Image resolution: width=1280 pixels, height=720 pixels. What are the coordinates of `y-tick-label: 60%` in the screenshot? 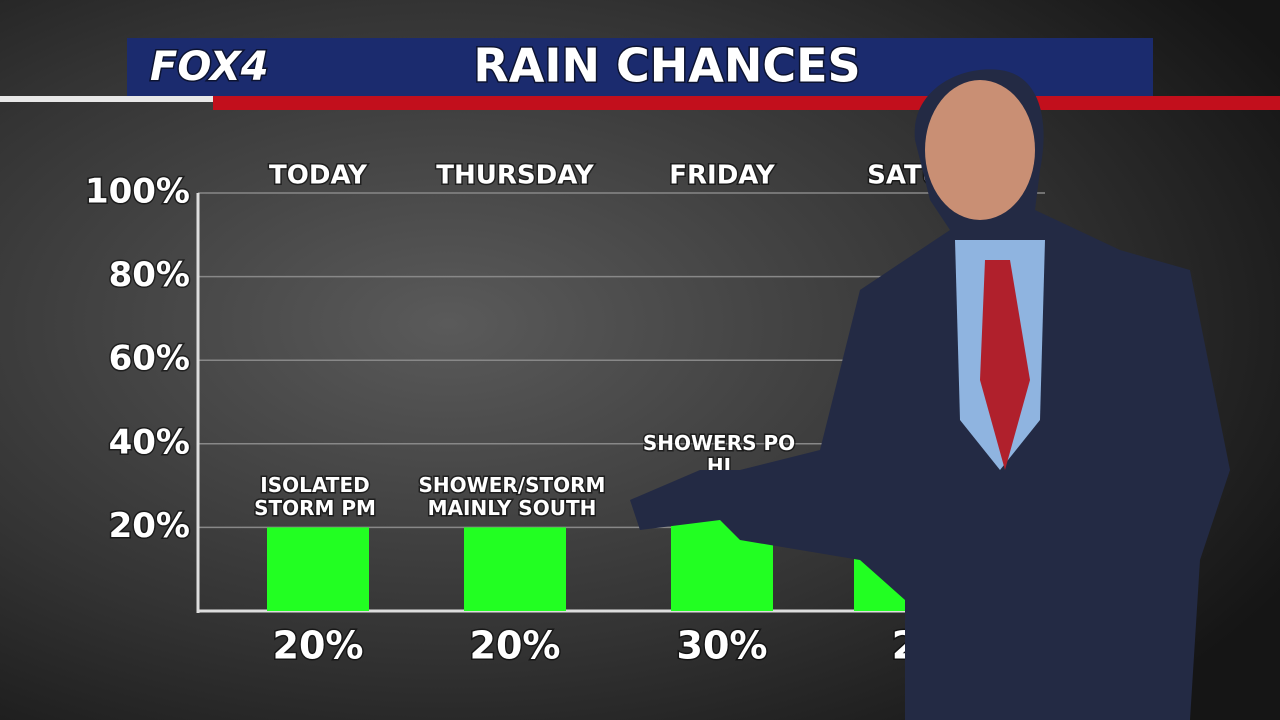 It's located at (149, 359).